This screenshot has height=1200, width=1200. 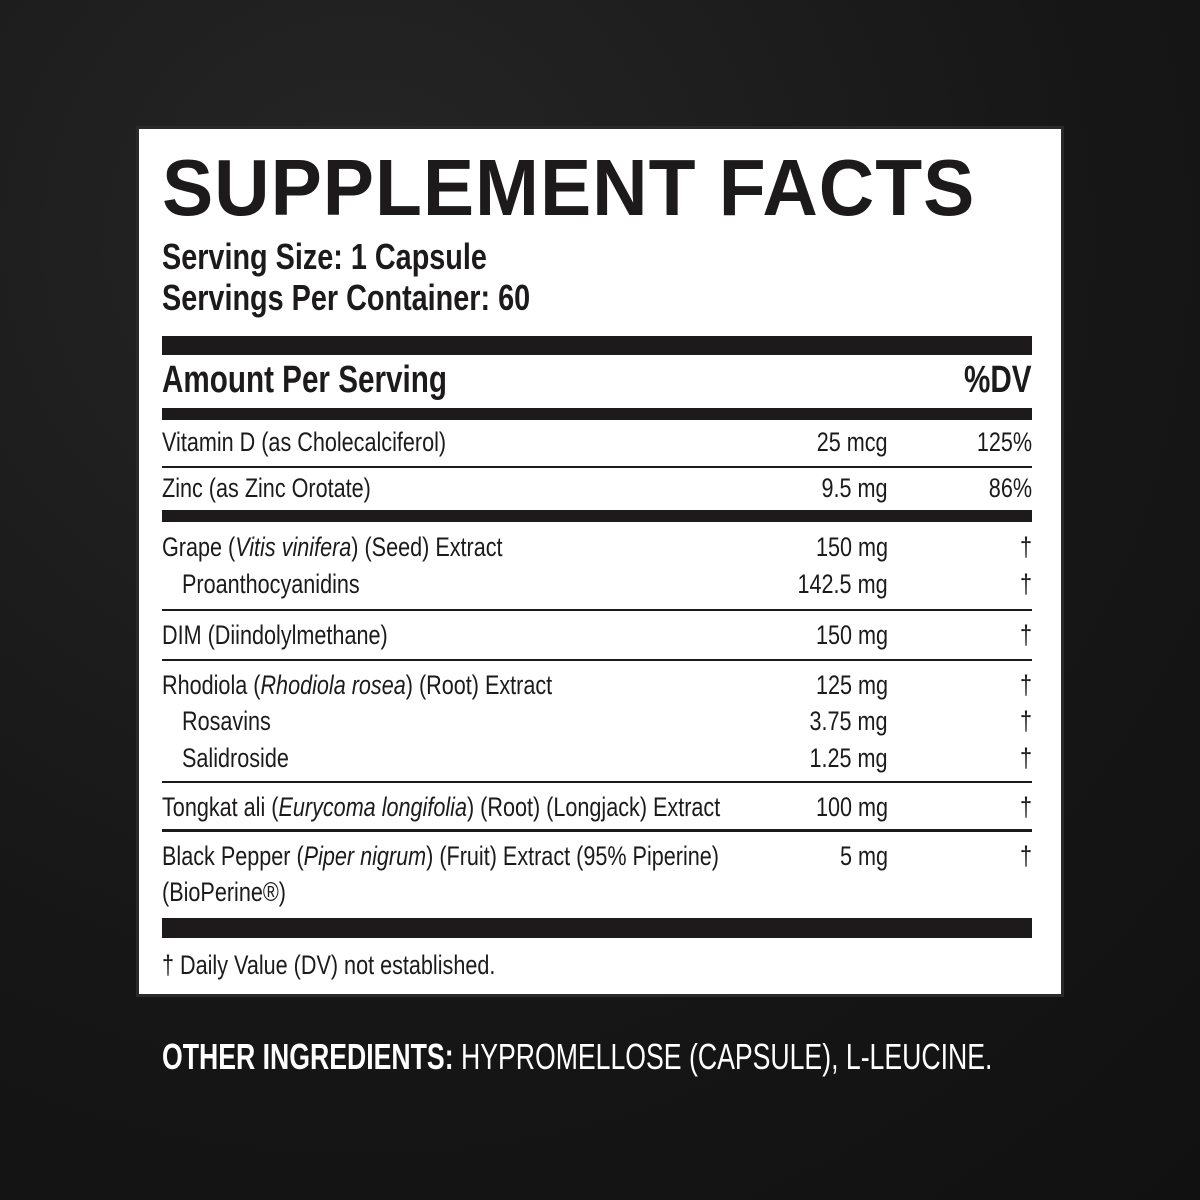 I want to click on serving-size: Serving Size: 1 Capsule, so click(x=324, y=256).